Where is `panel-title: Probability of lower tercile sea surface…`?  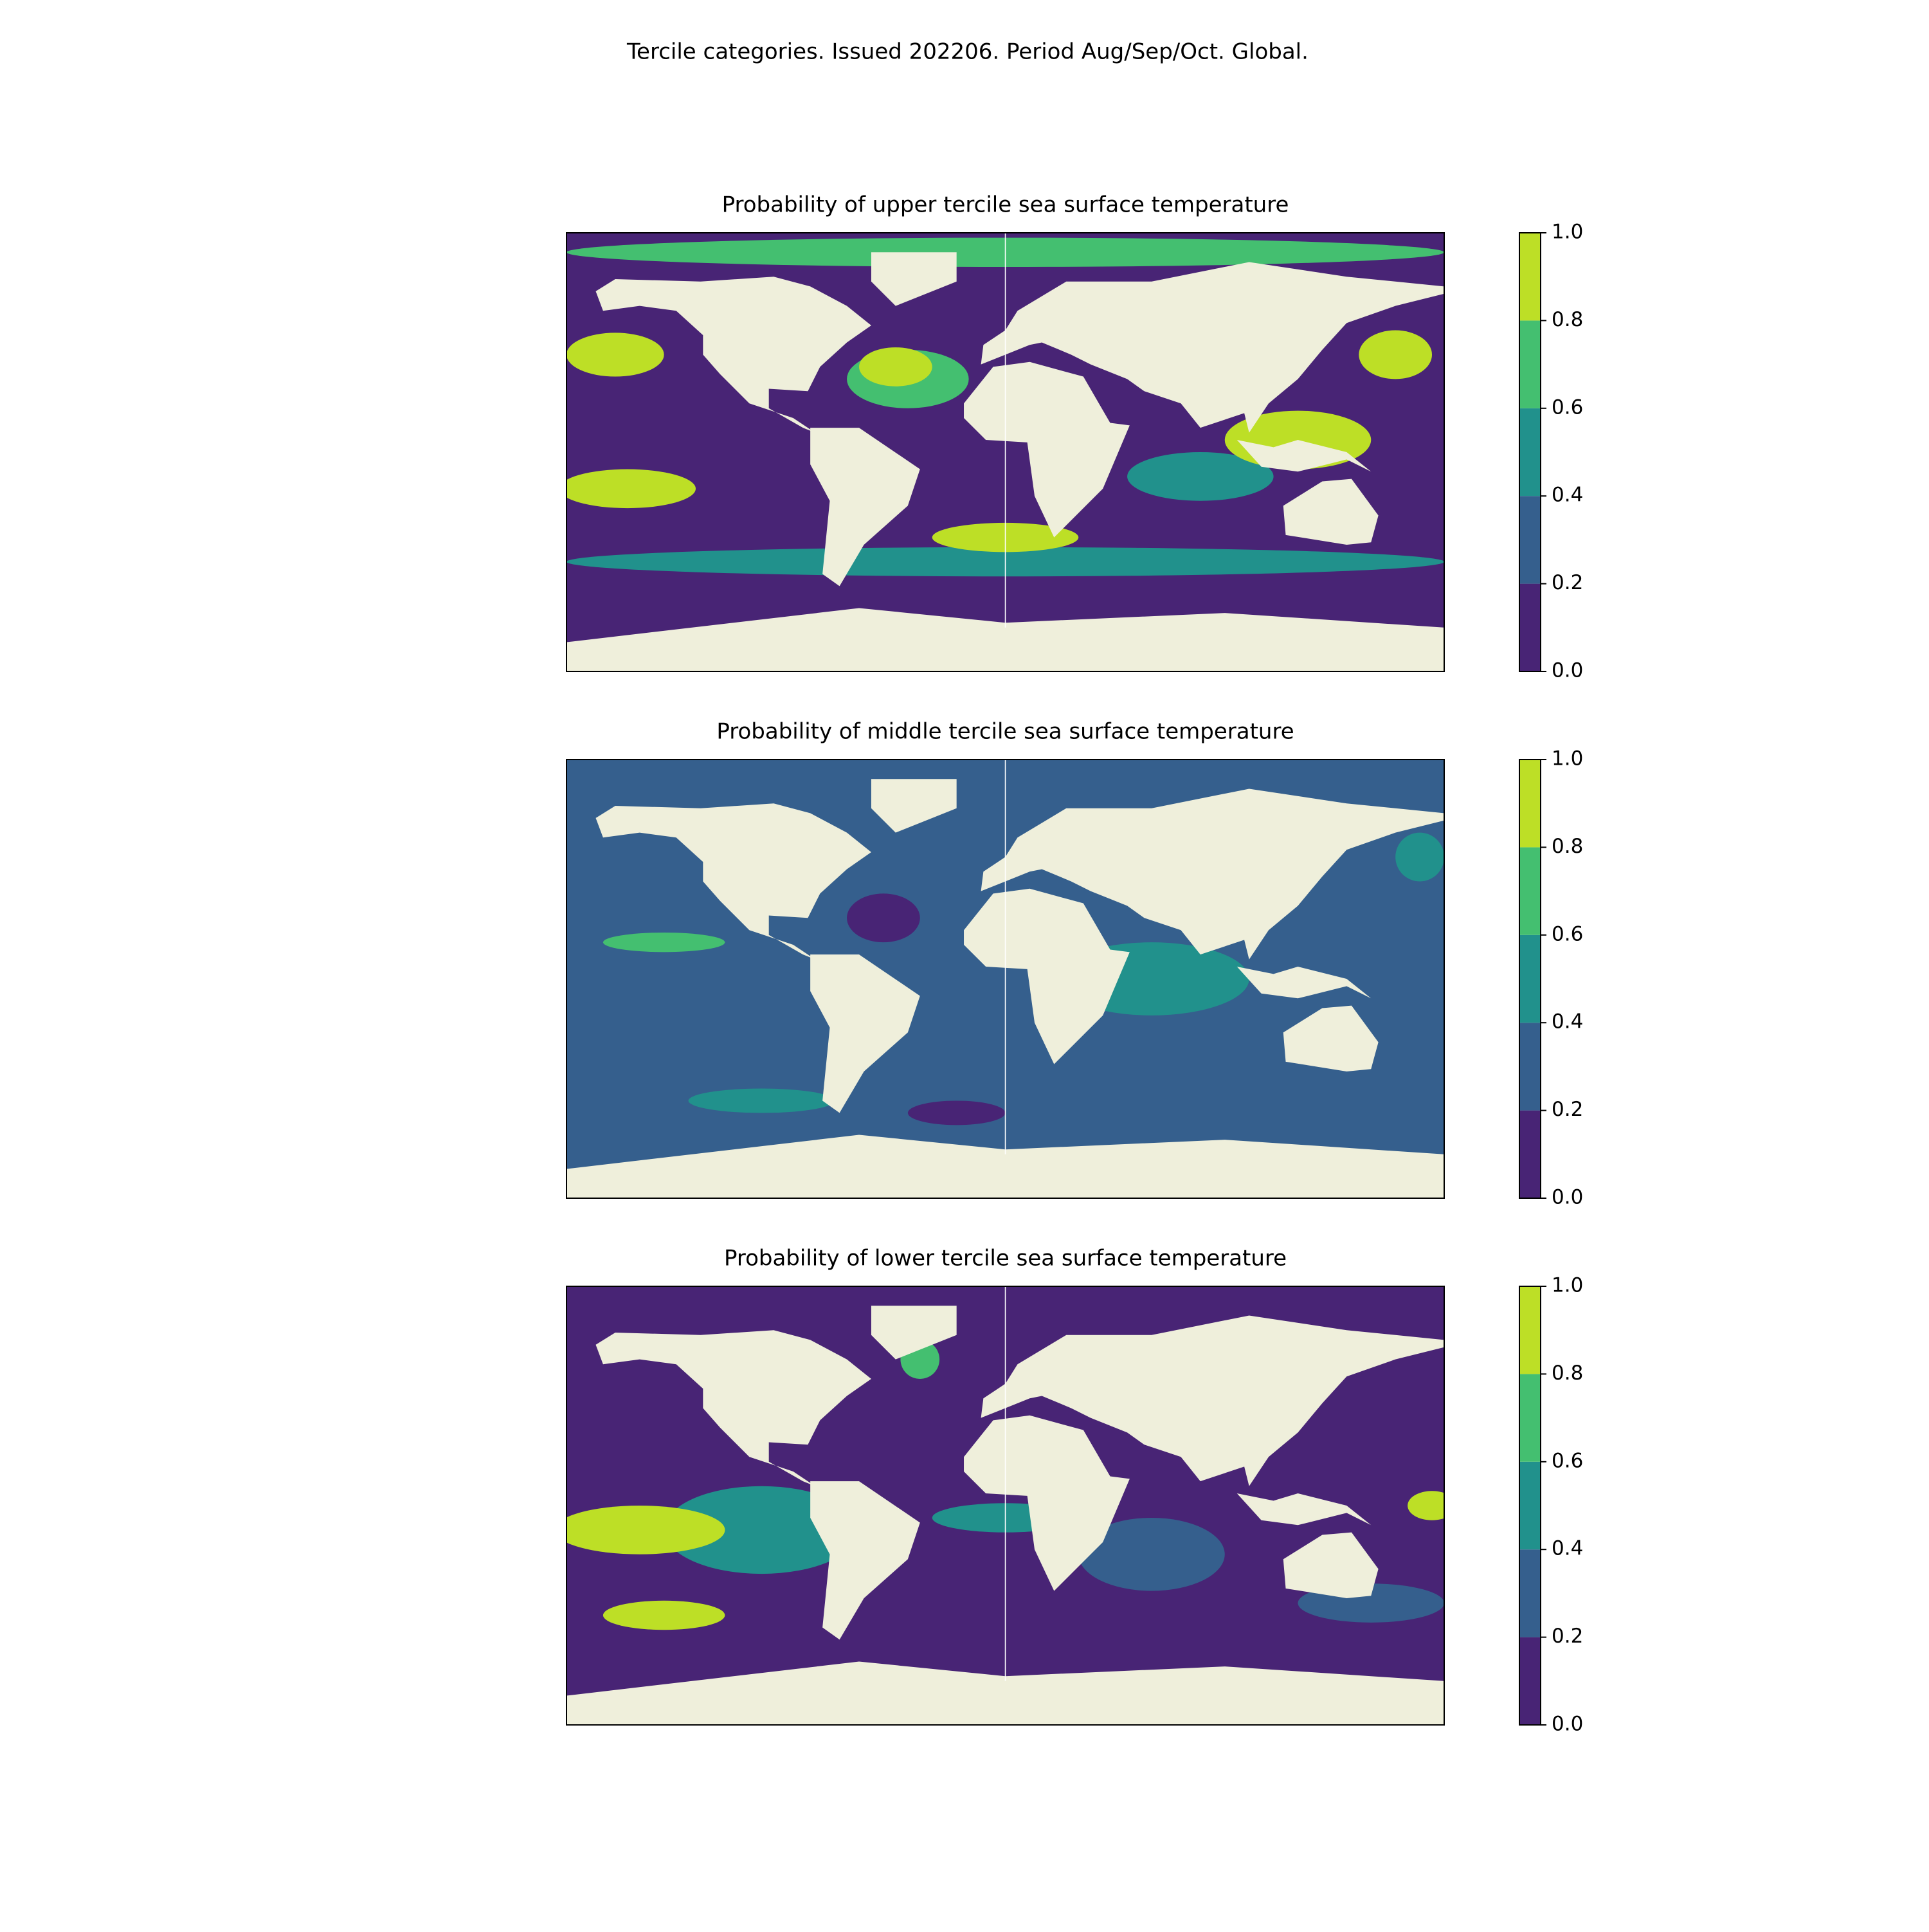
panel-title: Probability of lower tercile sea surface… is located at coordinates (1006, 1259).